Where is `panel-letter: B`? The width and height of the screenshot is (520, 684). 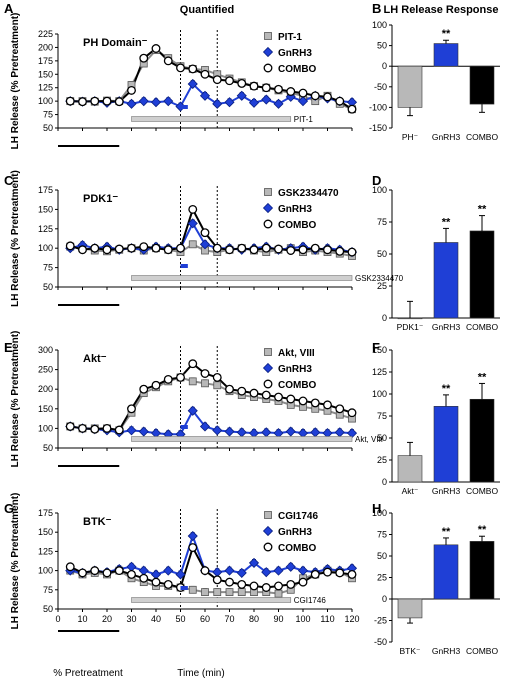
panel-letter: B is located at coordinates (376, 8).